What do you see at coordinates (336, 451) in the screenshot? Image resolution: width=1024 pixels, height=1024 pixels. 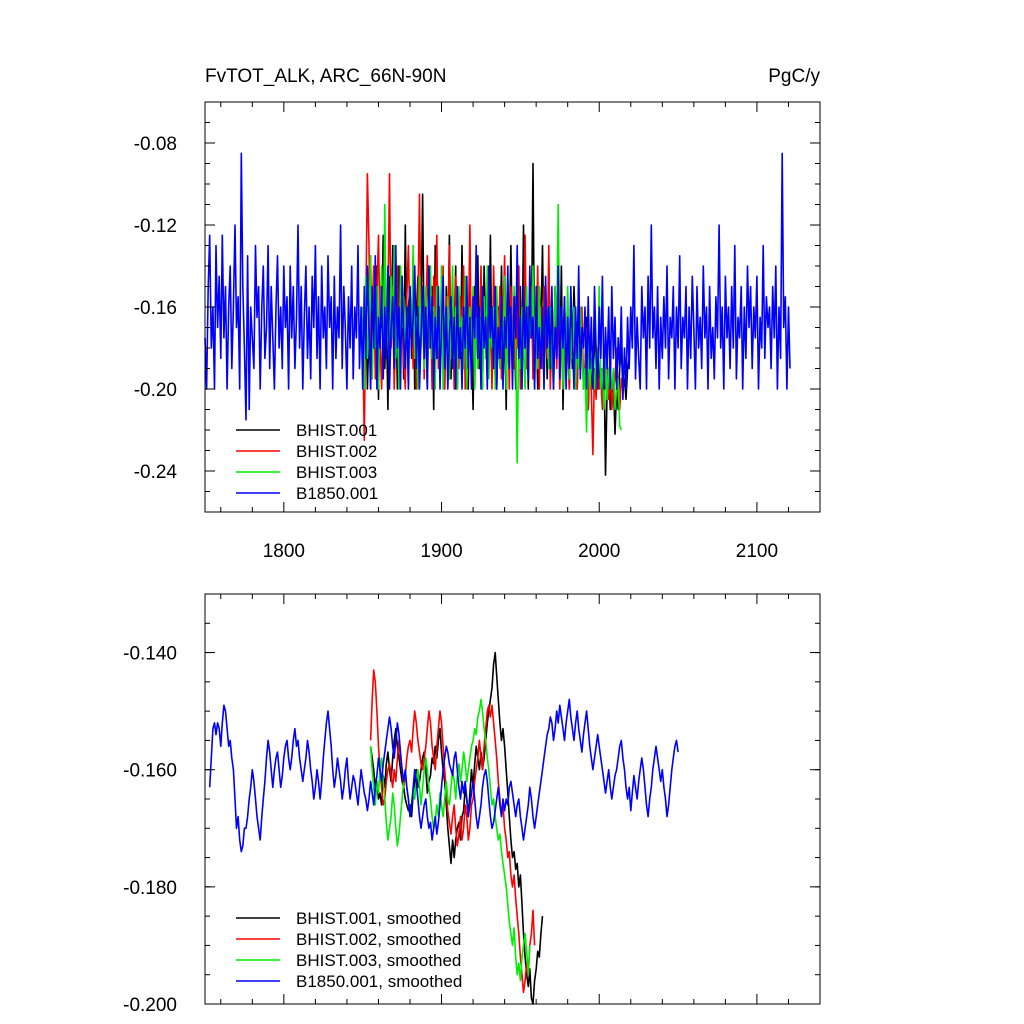 I see `legend-label-bhist-002: BHIST.002` at bounding box center [336, 451].